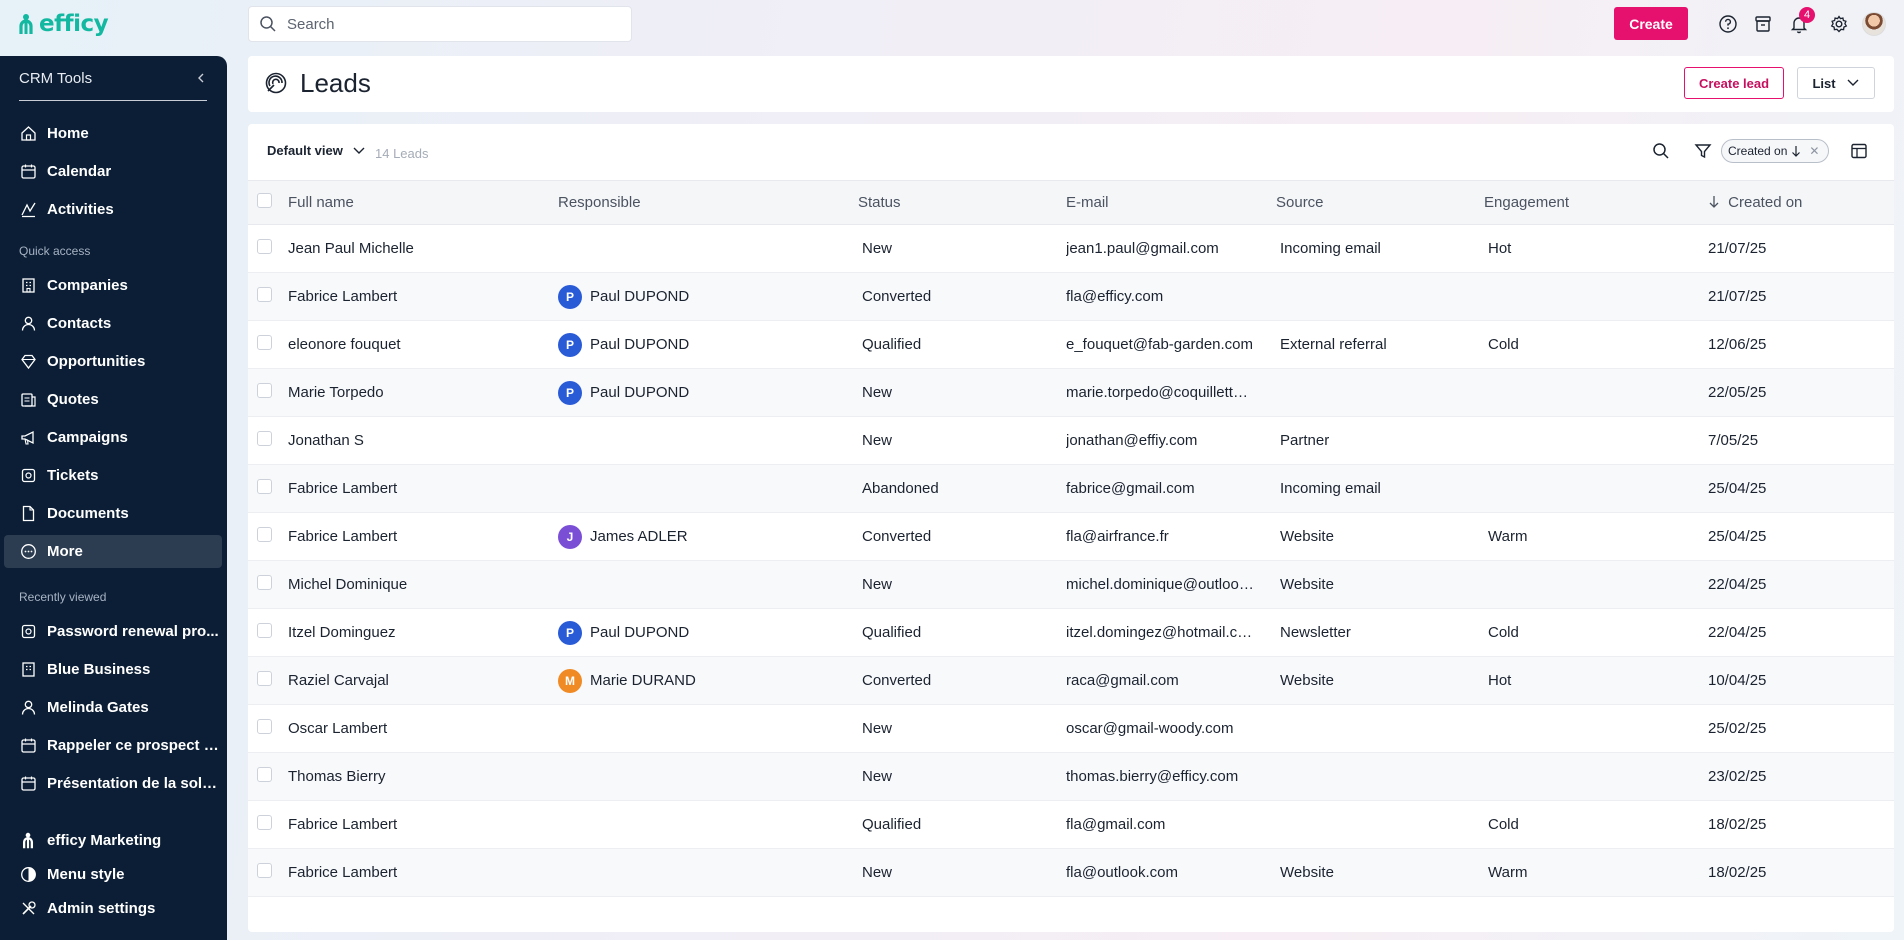 The height and width of the screenshot is (940, 1904). I want to click on recent-item: Blue Business, so click(113, 669).